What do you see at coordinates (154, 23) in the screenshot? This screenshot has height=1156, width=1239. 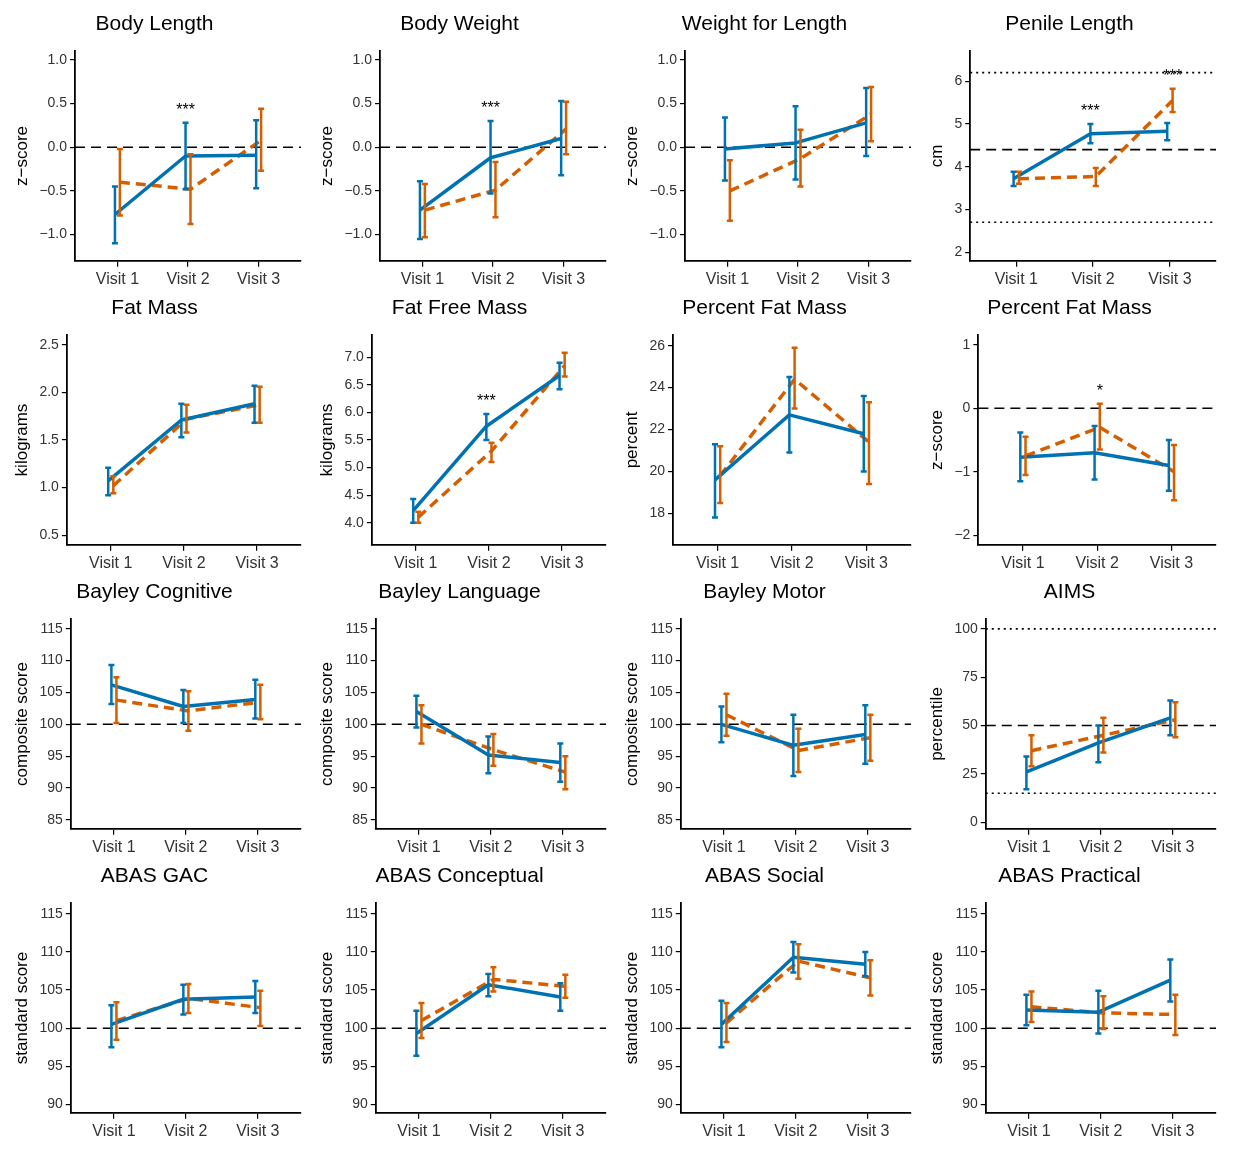 I see `chart-title: Body Length` at bounding box center [154, 23].